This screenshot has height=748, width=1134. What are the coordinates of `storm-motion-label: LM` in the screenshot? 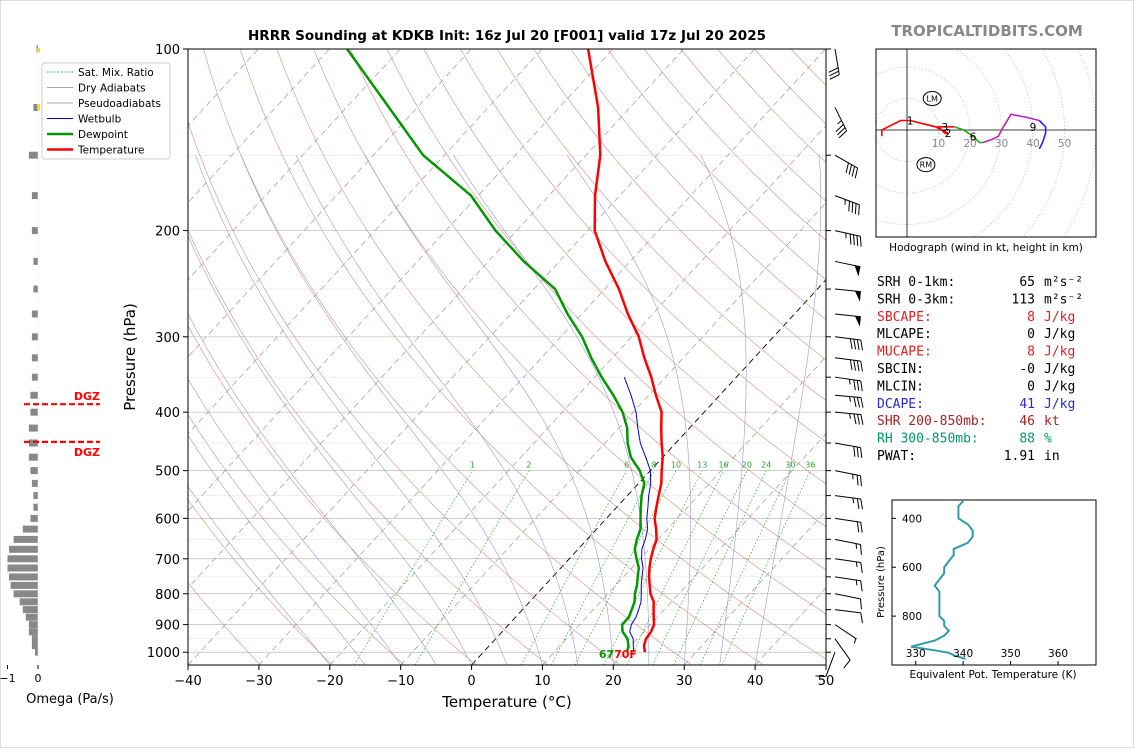 It's located at (932, 99).